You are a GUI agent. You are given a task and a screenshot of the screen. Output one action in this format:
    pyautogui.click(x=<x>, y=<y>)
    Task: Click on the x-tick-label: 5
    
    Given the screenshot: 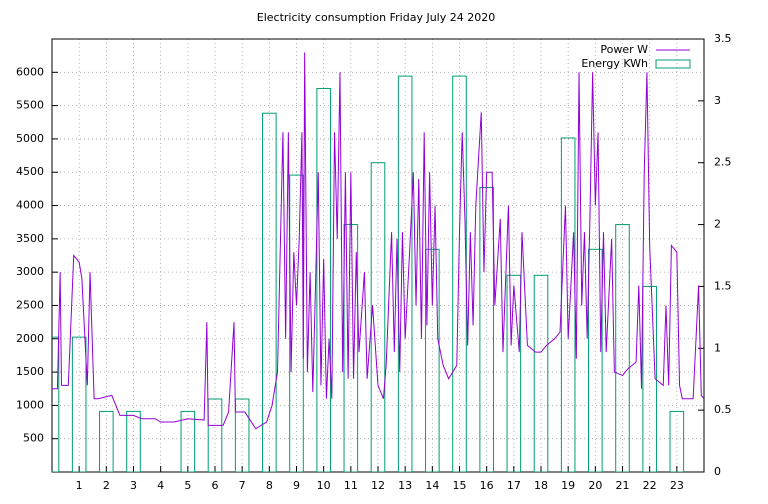 What is the action you would take?
    pyautogui.click(x=187, y=485)
    